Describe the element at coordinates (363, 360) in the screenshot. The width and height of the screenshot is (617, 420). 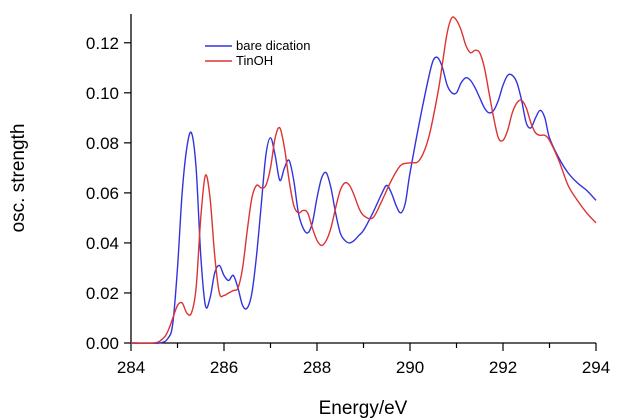
I see `x-ticks: 284 286 288 290 292 294` at that location.